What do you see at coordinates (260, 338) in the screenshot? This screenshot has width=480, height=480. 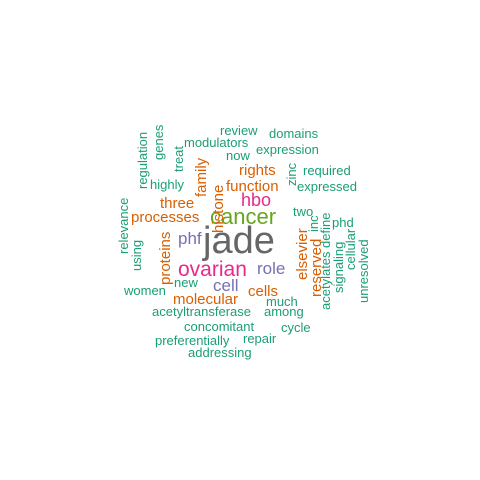 I see `word-repair: repair` at bounding box center [260, 338].